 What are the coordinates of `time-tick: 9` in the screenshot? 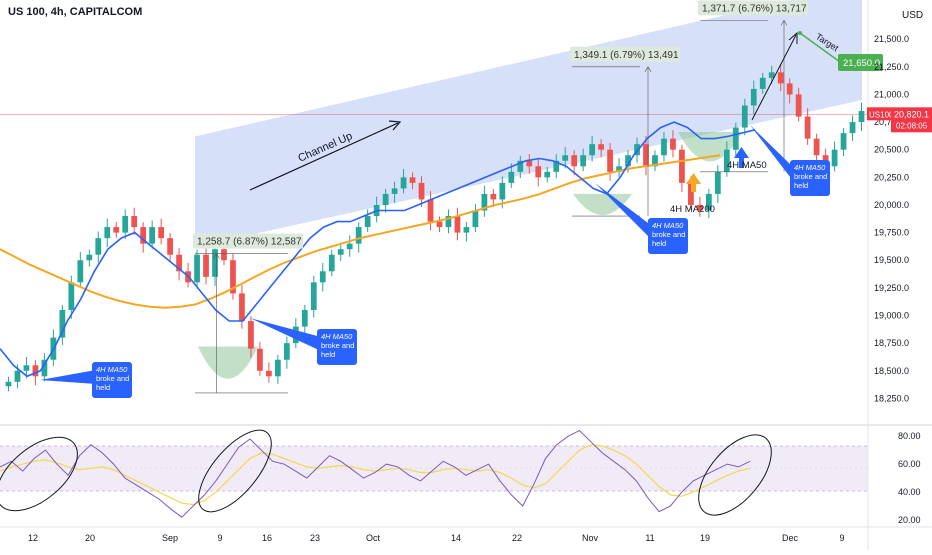 It's located at (841, 538).